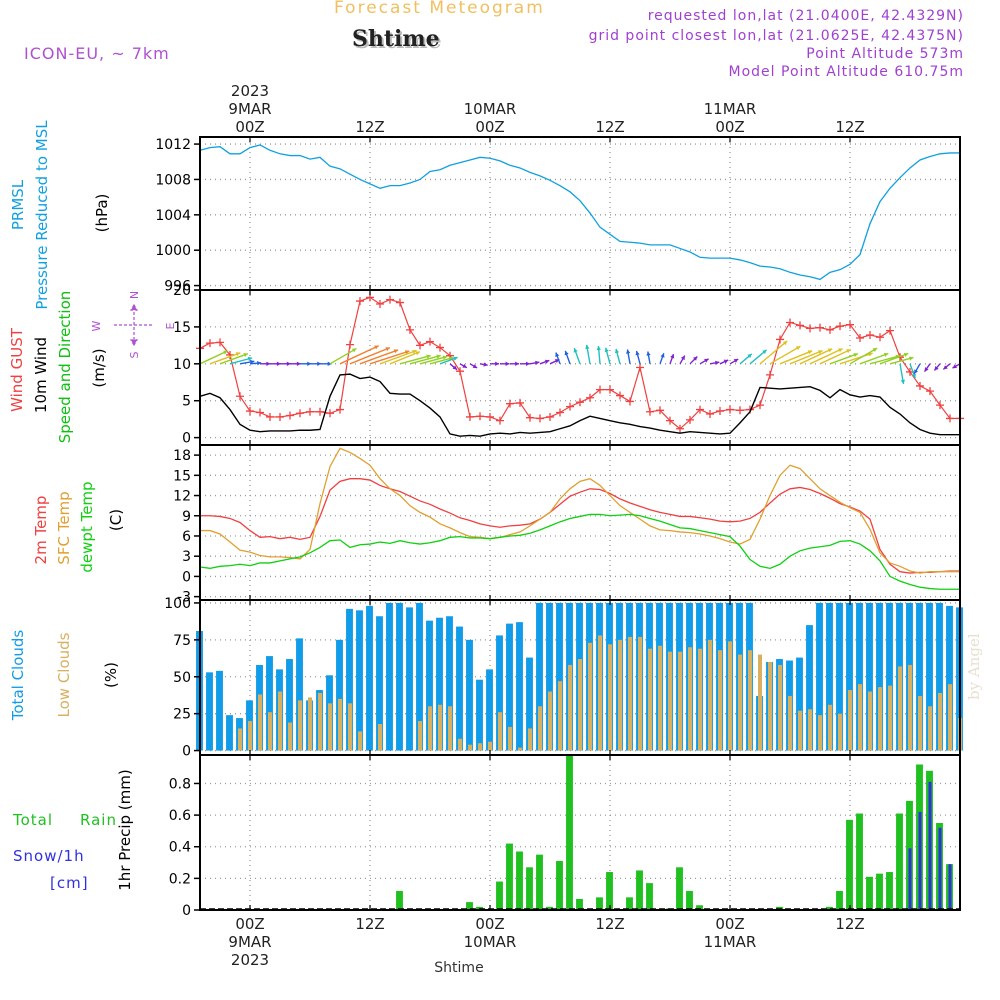  I want to click on compass-letter: W, so click(96, 325).